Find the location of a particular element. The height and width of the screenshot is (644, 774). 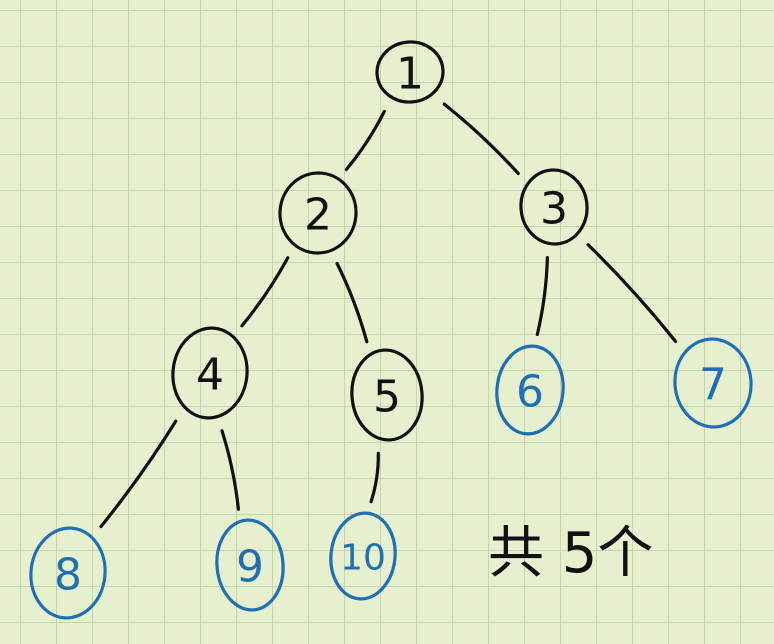

node-1-label: 1 is located at coordinates (410, 74).